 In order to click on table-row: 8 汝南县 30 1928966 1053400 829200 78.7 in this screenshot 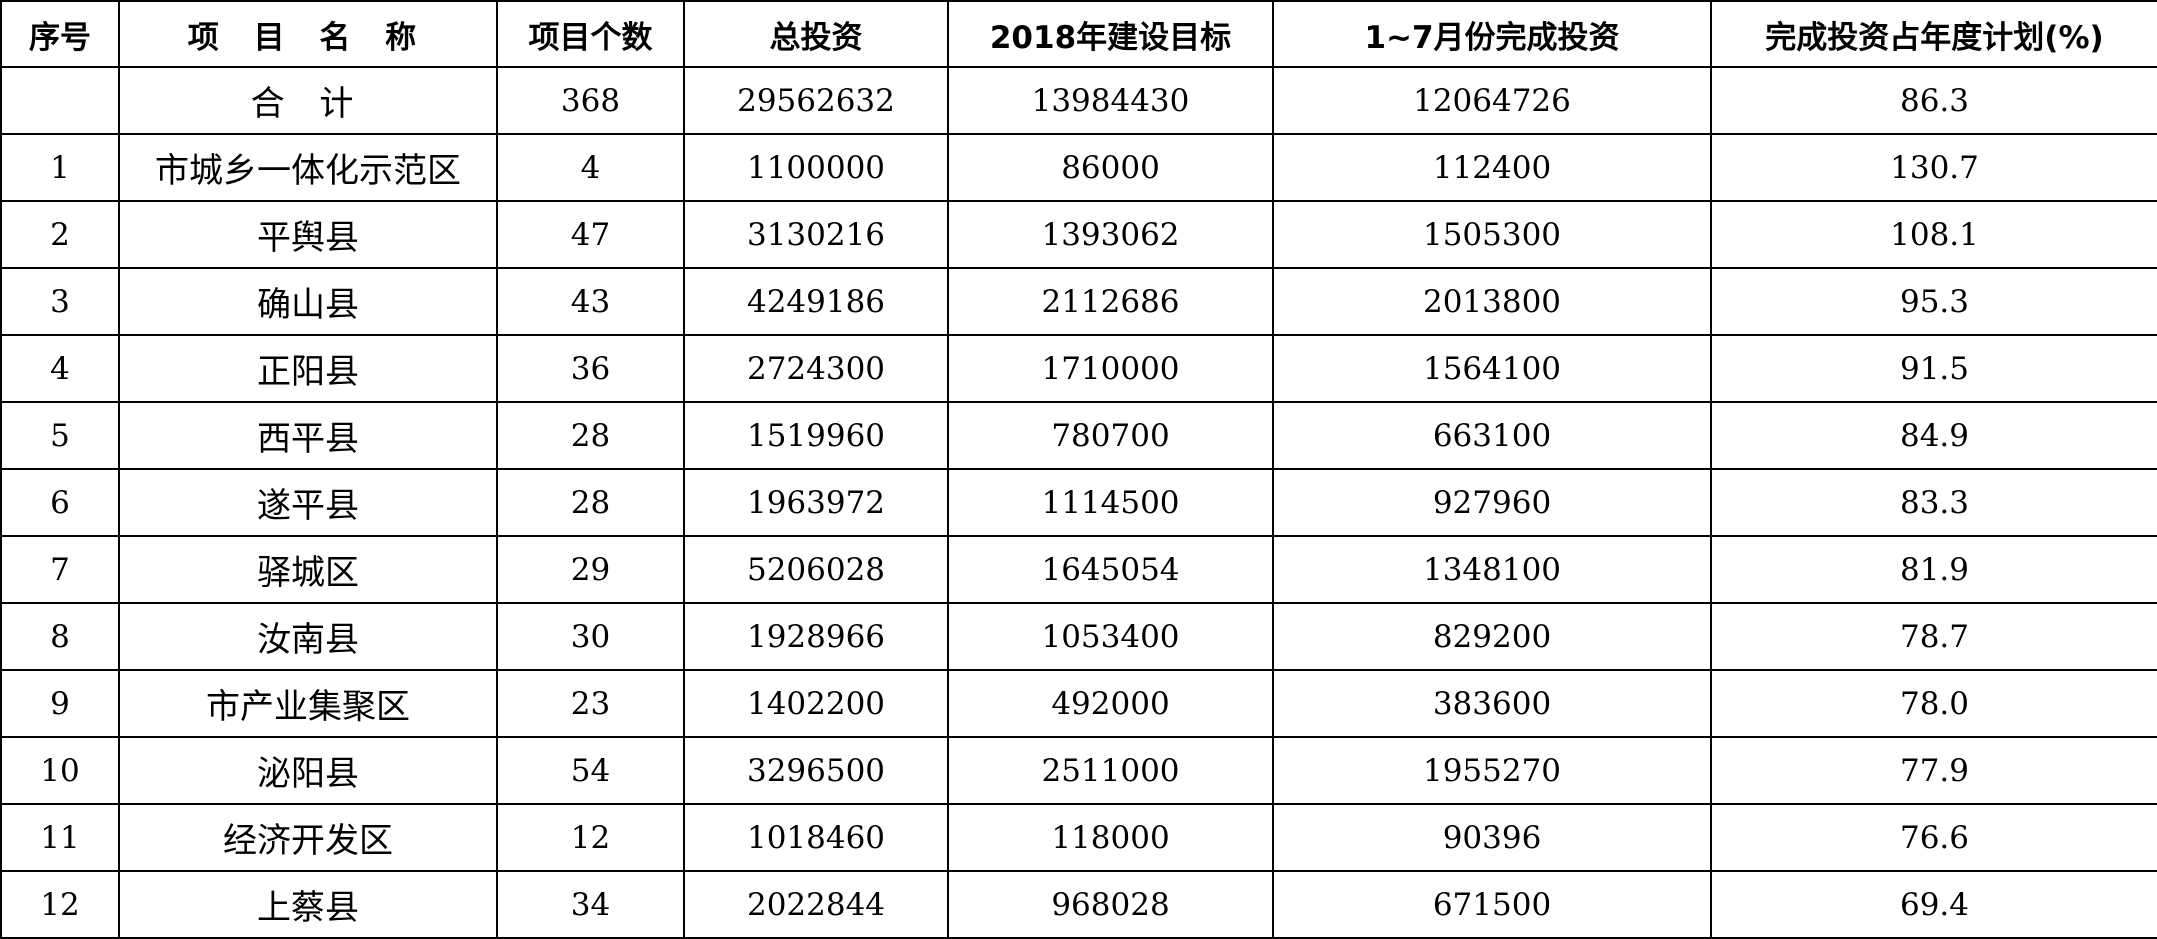, I will do `click(1078, 636)`.